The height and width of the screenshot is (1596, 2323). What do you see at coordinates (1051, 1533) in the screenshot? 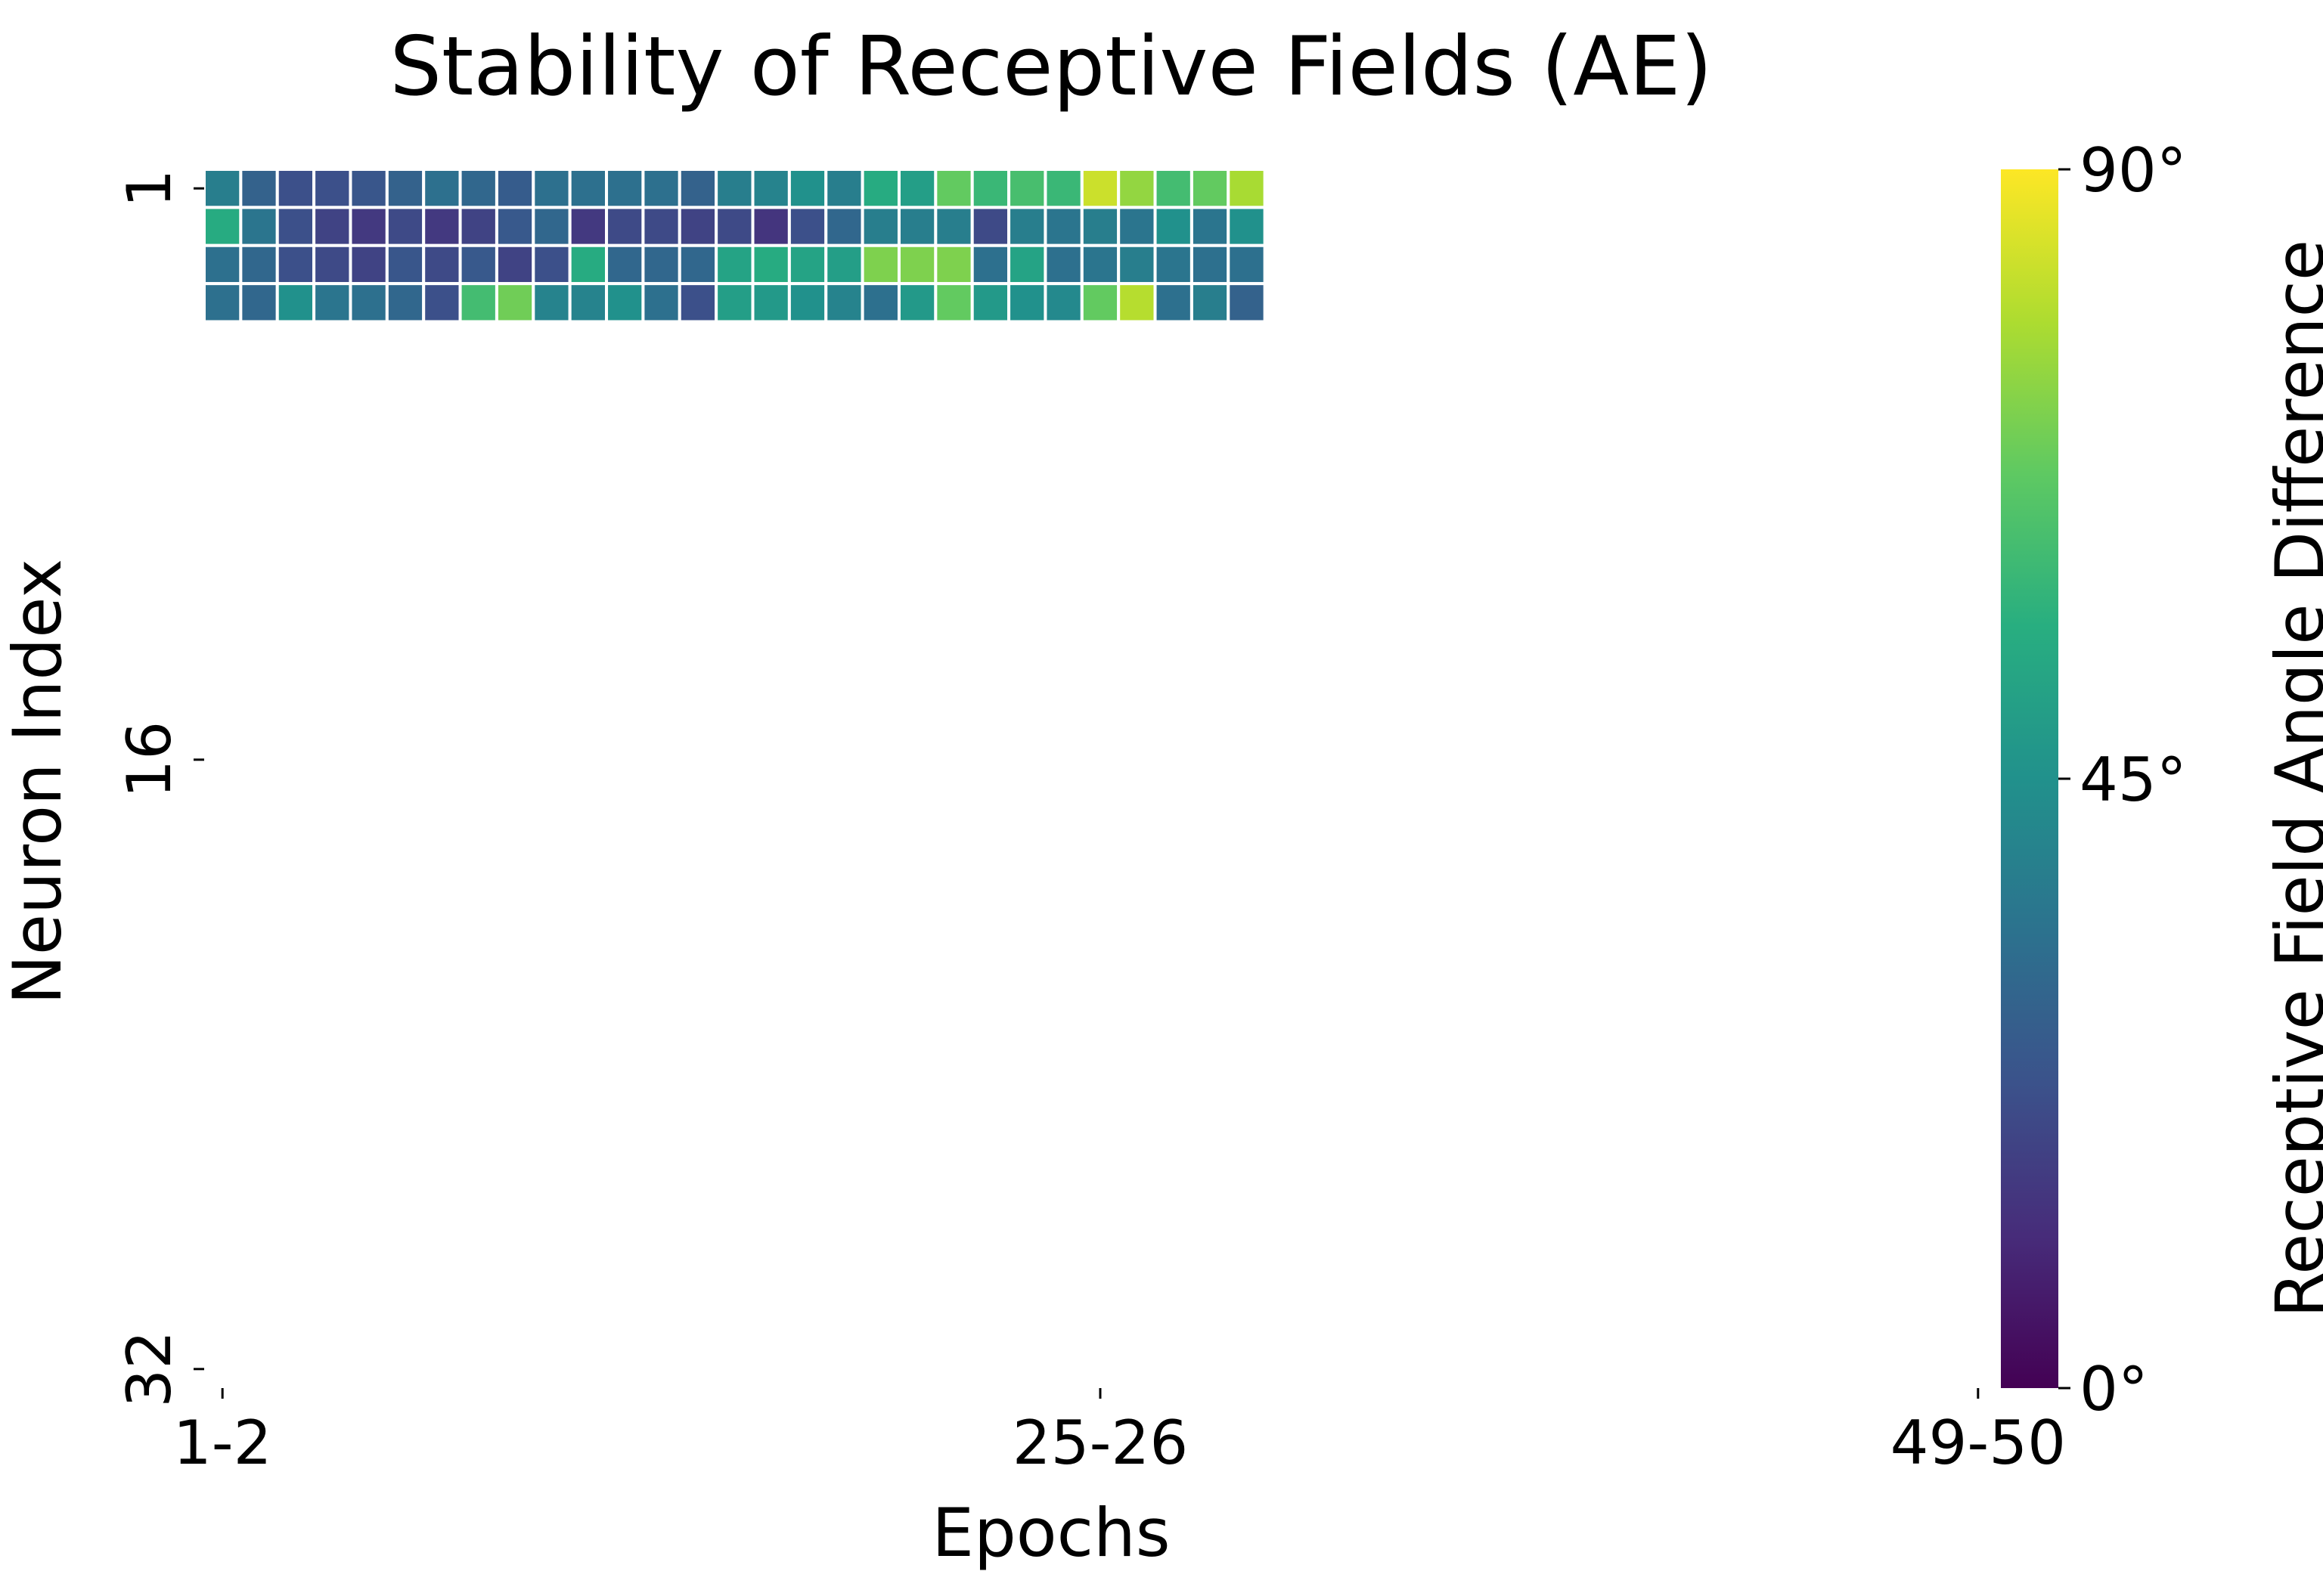
I see `x-axis-label: Epochs` at bounding box center [1051, 1533].